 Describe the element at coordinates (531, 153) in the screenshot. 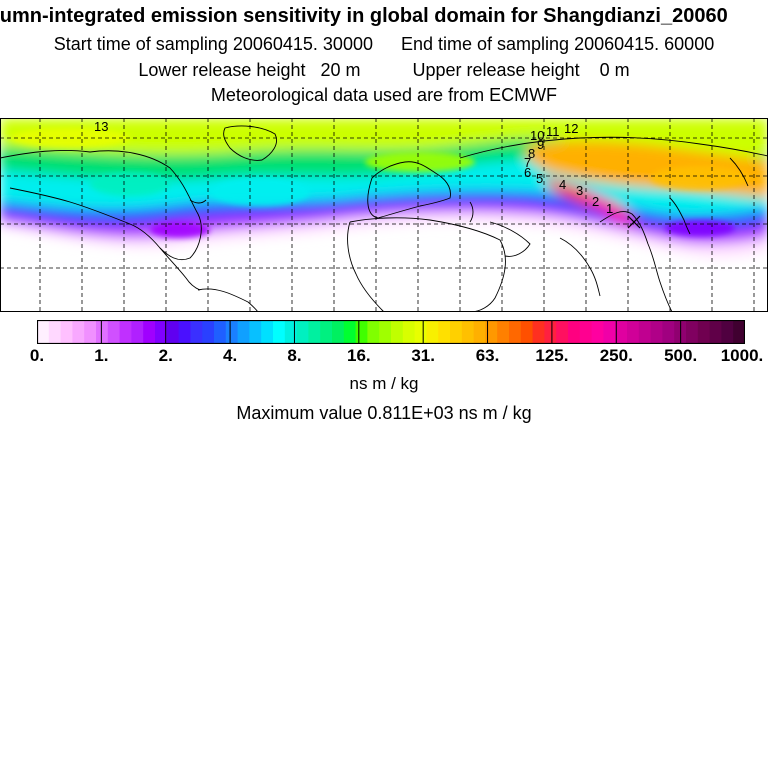

I see `trajectory-label-8: 8` at that location.